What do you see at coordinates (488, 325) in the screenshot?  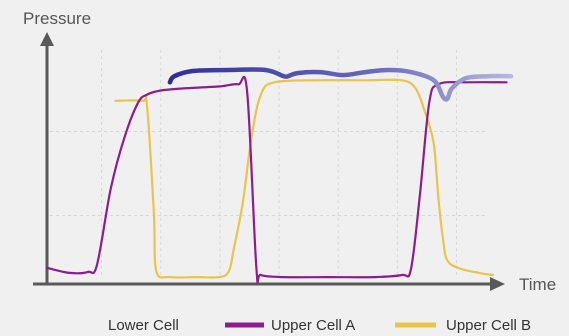 I see `legend-label-upper-cell-b: Upper Cell B` at bounding box center [488, 325].